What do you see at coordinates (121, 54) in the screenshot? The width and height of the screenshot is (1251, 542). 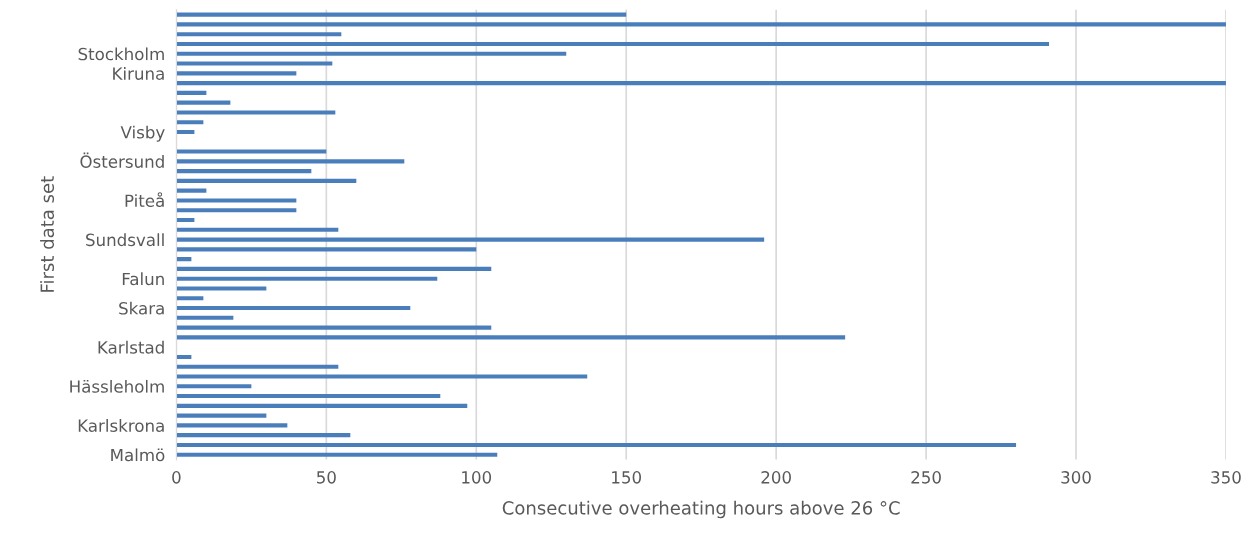 I see `y-tick-label: Stockholm` at bounding box center [121, 54].